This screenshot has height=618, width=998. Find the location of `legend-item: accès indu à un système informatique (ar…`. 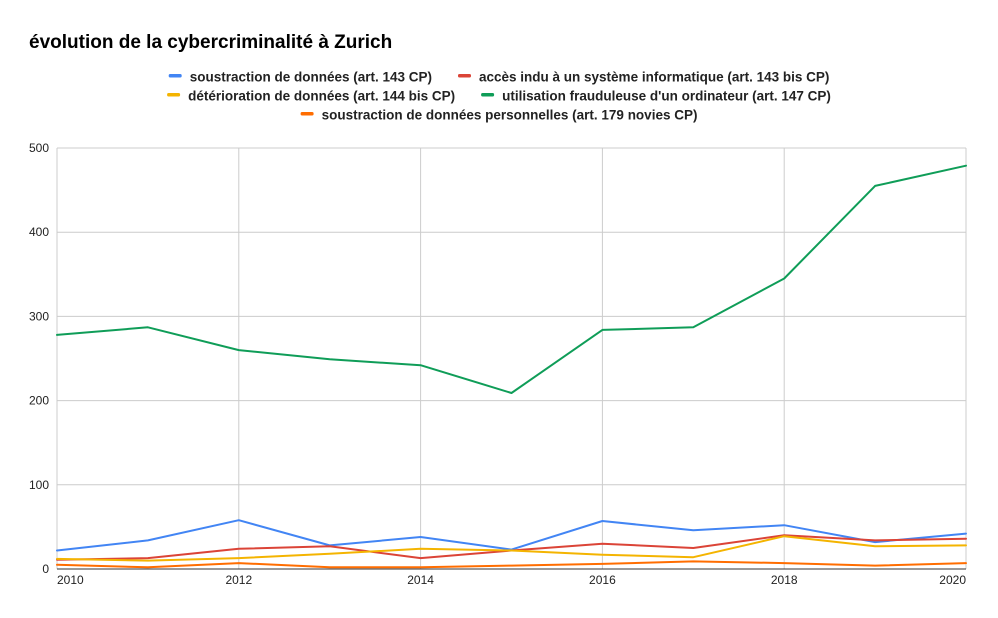

legend-item: accès indu à un système informatique (ar… is located at coordinates (643, 77).